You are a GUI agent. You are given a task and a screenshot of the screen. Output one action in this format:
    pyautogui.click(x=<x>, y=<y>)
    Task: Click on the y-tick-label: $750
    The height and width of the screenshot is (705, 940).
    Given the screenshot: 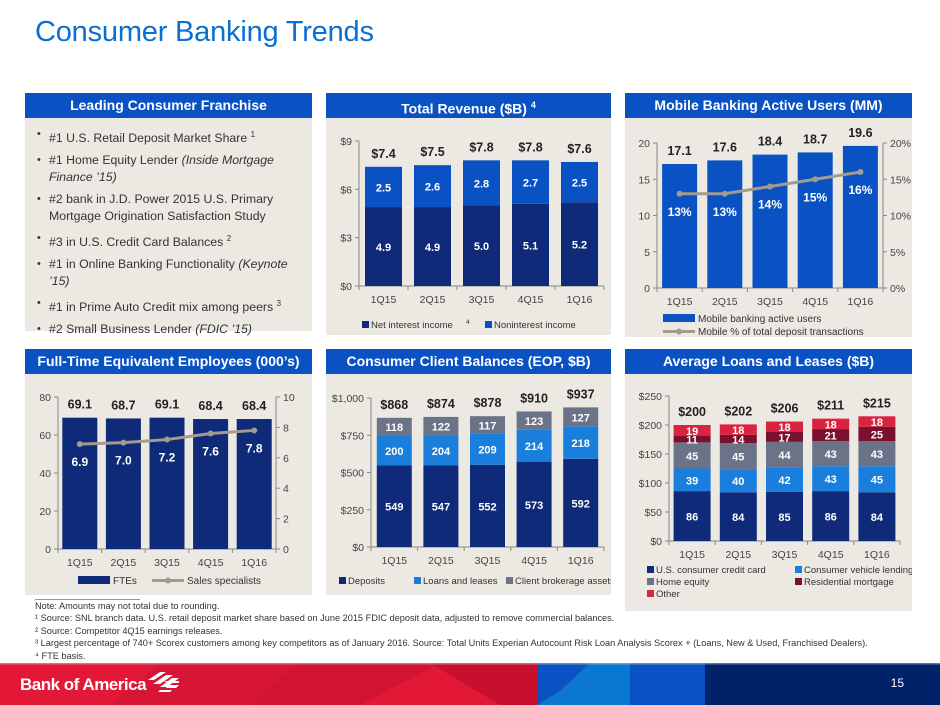 What is the action you would take?
    pyautogui.click(x=353, y=436)
    